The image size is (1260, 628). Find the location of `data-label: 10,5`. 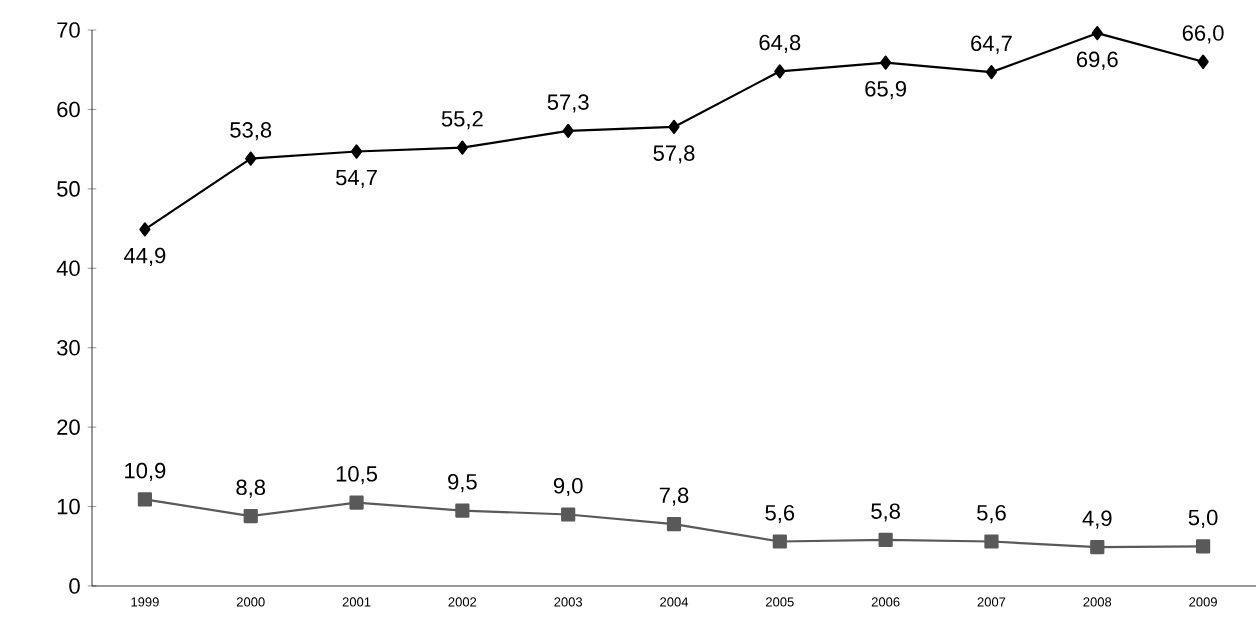

data-label: 10,5 is located at coordinates (357, 475).